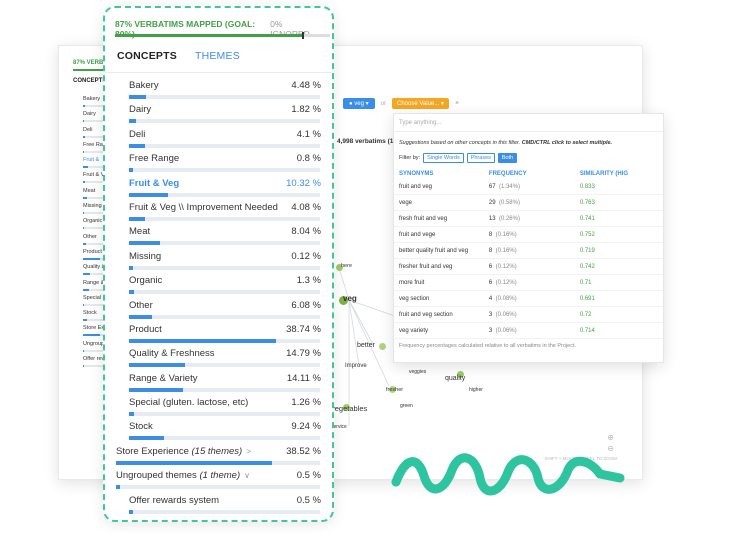 The width and height of the screenshot is (748, 534). What do you see at coordinates (218, 336) in the screenshot?
I see `theme-row: Product 38.74 %` at bounding box center [218, 336].